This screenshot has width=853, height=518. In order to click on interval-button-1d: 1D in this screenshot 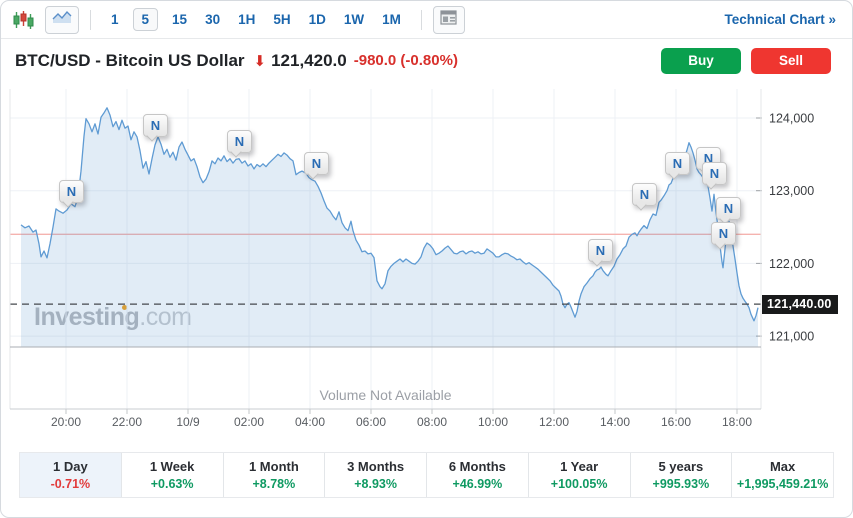, I will do `click(317, 19)`.